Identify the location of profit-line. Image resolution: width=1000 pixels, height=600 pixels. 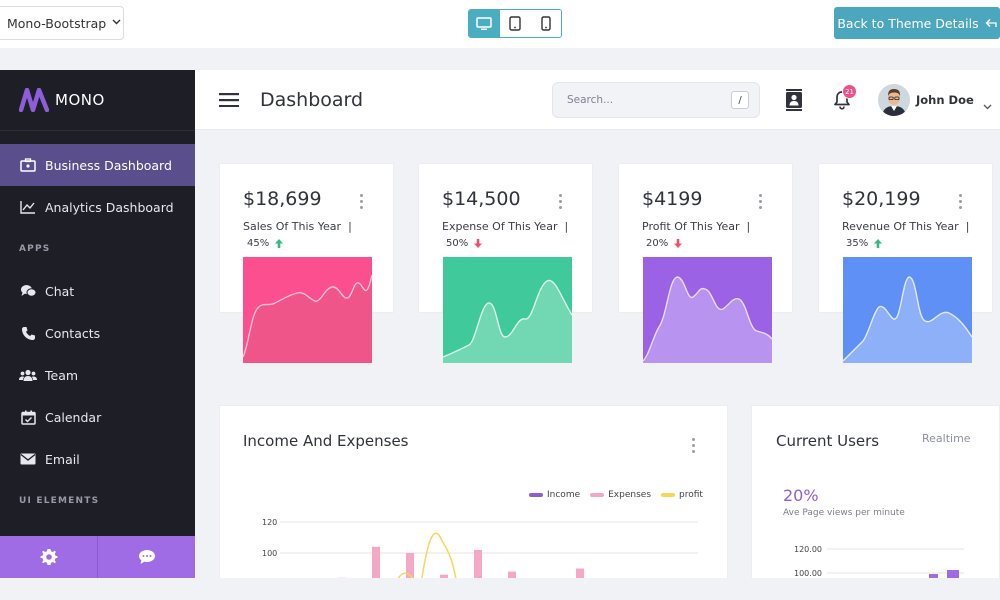
(427, 555).